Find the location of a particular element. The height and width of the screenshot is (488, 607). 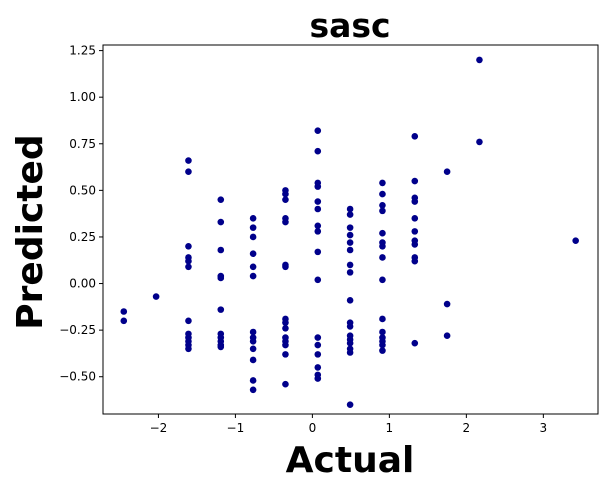

y-tick-label: 1.00 is located at coordinates (82, 97).